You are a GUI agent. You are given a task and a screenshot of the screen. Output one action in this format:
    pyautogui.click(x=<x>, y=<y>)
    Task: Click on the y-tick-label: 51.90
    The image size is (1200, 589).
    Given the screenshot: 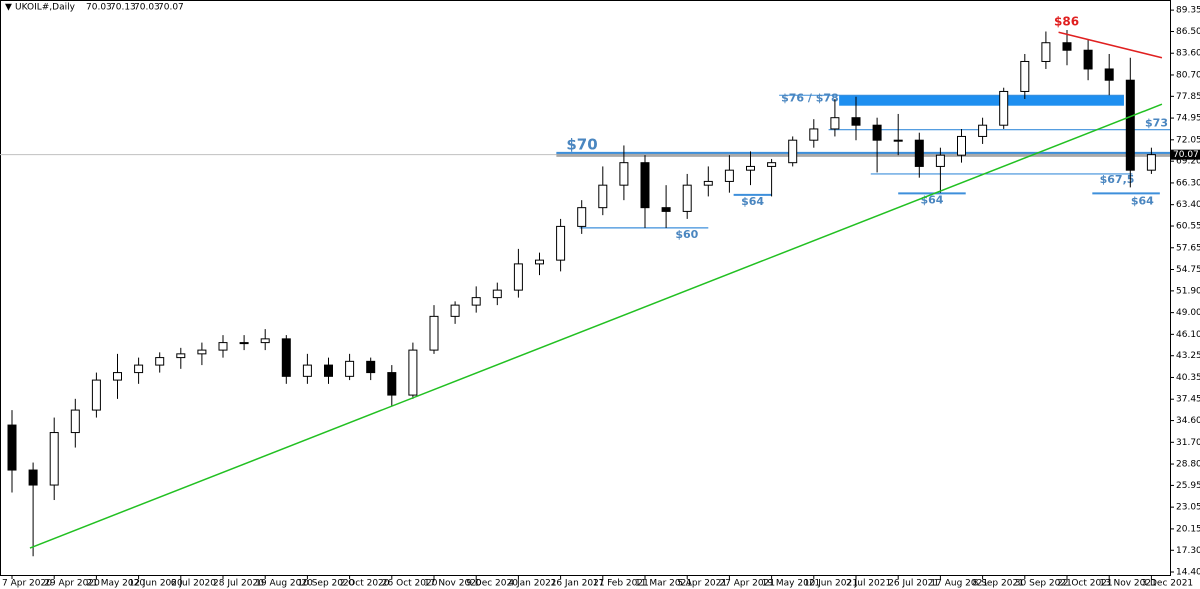 What is the action you would take?
    pyautogui.click(x=1188, y=291)
    